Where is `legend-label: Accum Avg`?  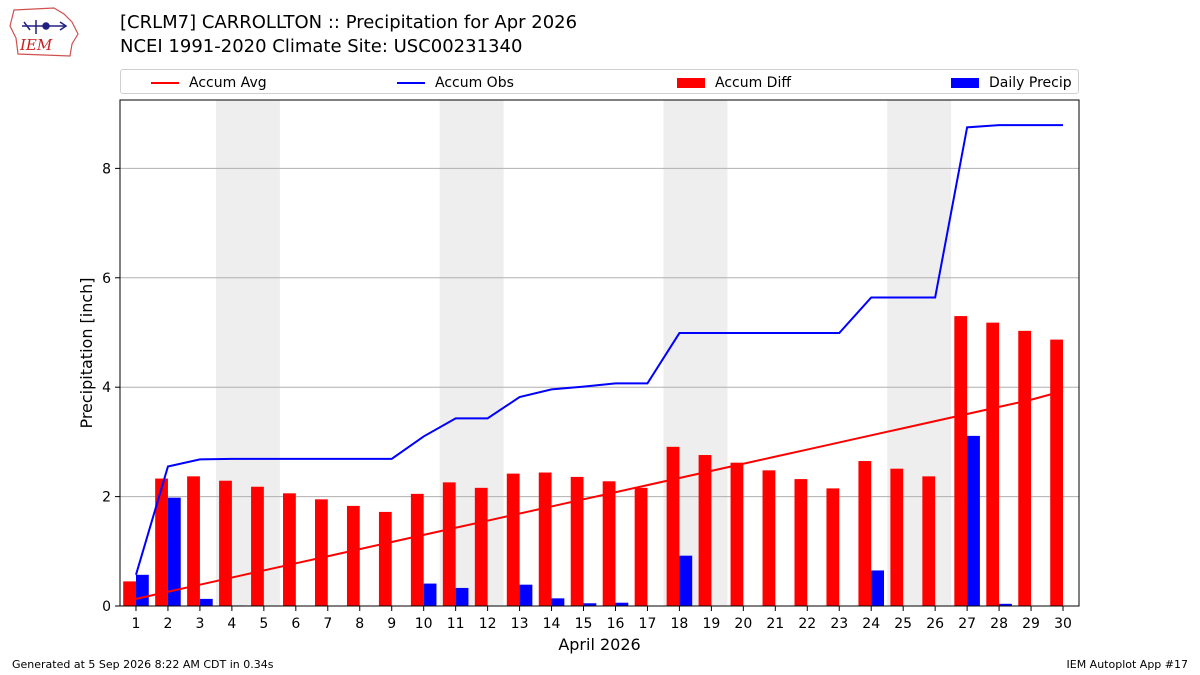 legend-label: Accum Avg is located at coordinates (228, 82).